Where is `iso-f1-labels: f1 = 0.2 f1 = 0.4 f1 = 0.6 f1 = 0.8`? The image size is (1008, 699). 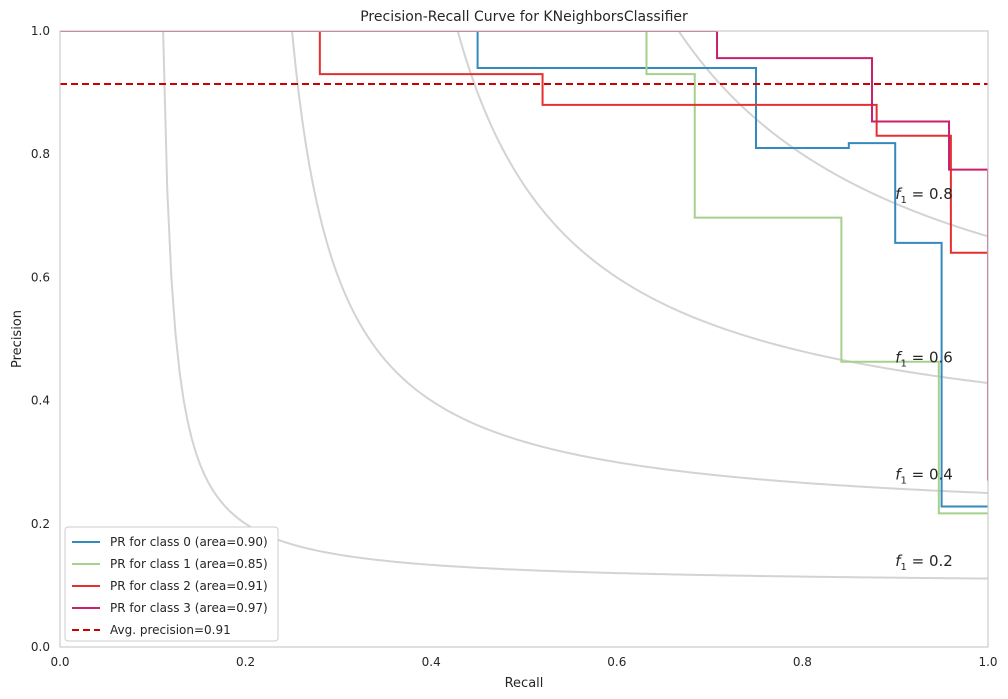
iso-f1-labels: f1 = 0.2 f1 = 0.4 f1 = 0.6 f1 = 0.8 is located at coordinates (924, 379).